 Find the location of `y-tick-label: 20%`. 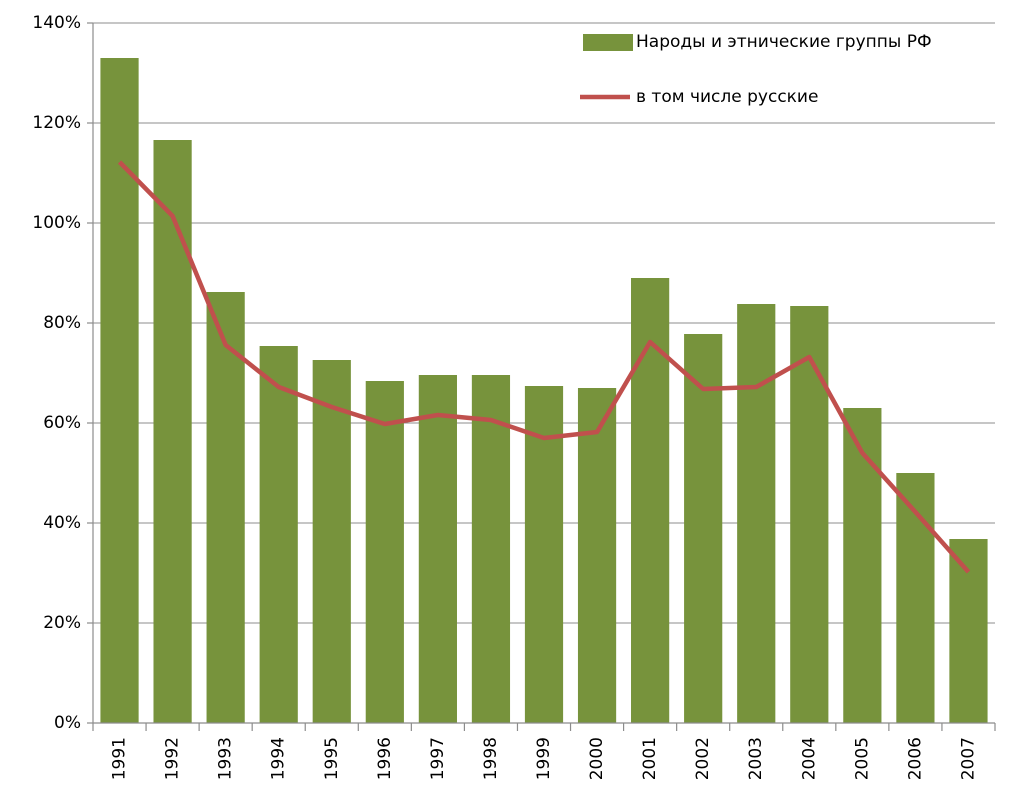

y-tick-label: 20% is located at coordinates (62, 623).